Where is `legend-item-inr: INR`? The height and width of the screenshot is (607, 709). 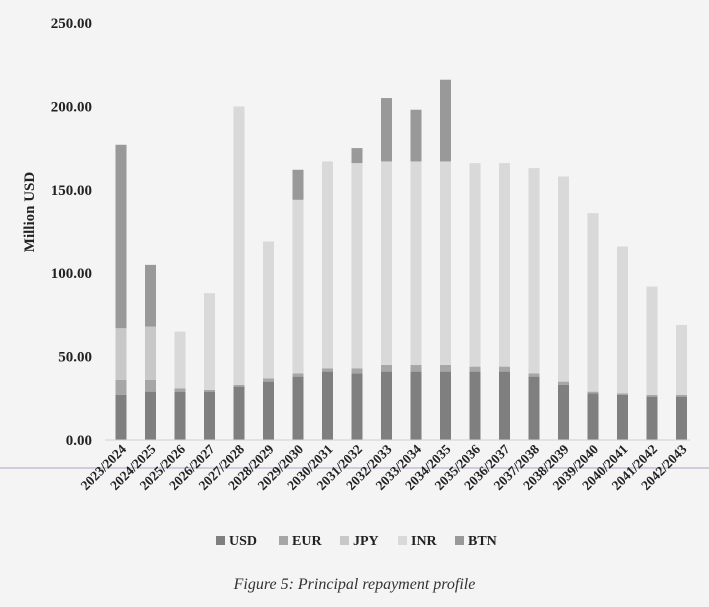
legend-item-inr: INR is located at coordinates (418, 541).